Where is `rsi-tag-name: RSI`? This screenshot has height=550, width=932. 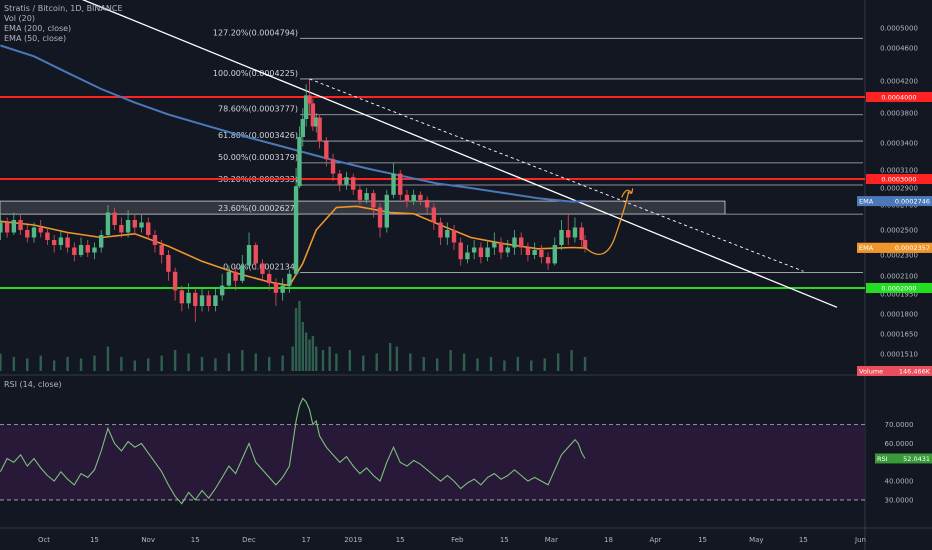 rsi-tag-name: RSI is located at coordinates (882, 459).